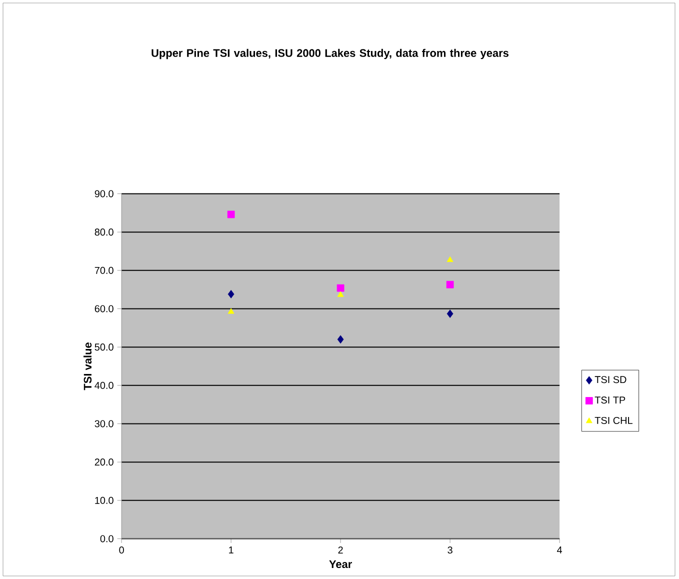  I want to click on legend-label: TSI CHL, so click(613, 420).